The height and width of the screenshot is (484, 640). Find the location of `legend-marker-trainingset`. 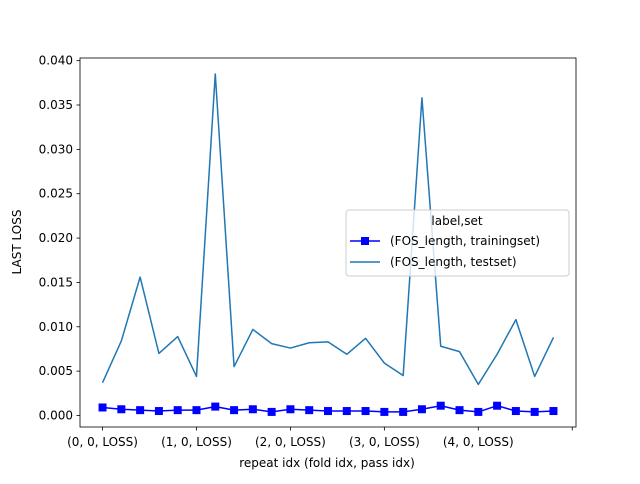

legend-marker-trainingset is located at coordinates (365, 241).